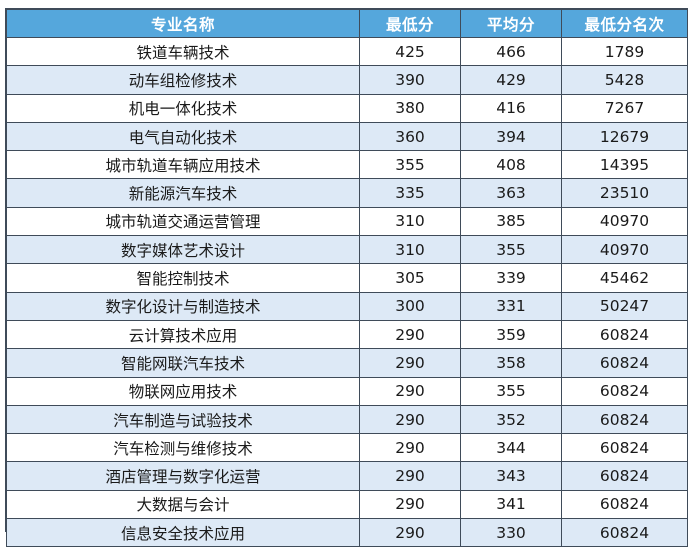  I want to click on avg-score-cell: 394, so click(511, 136).